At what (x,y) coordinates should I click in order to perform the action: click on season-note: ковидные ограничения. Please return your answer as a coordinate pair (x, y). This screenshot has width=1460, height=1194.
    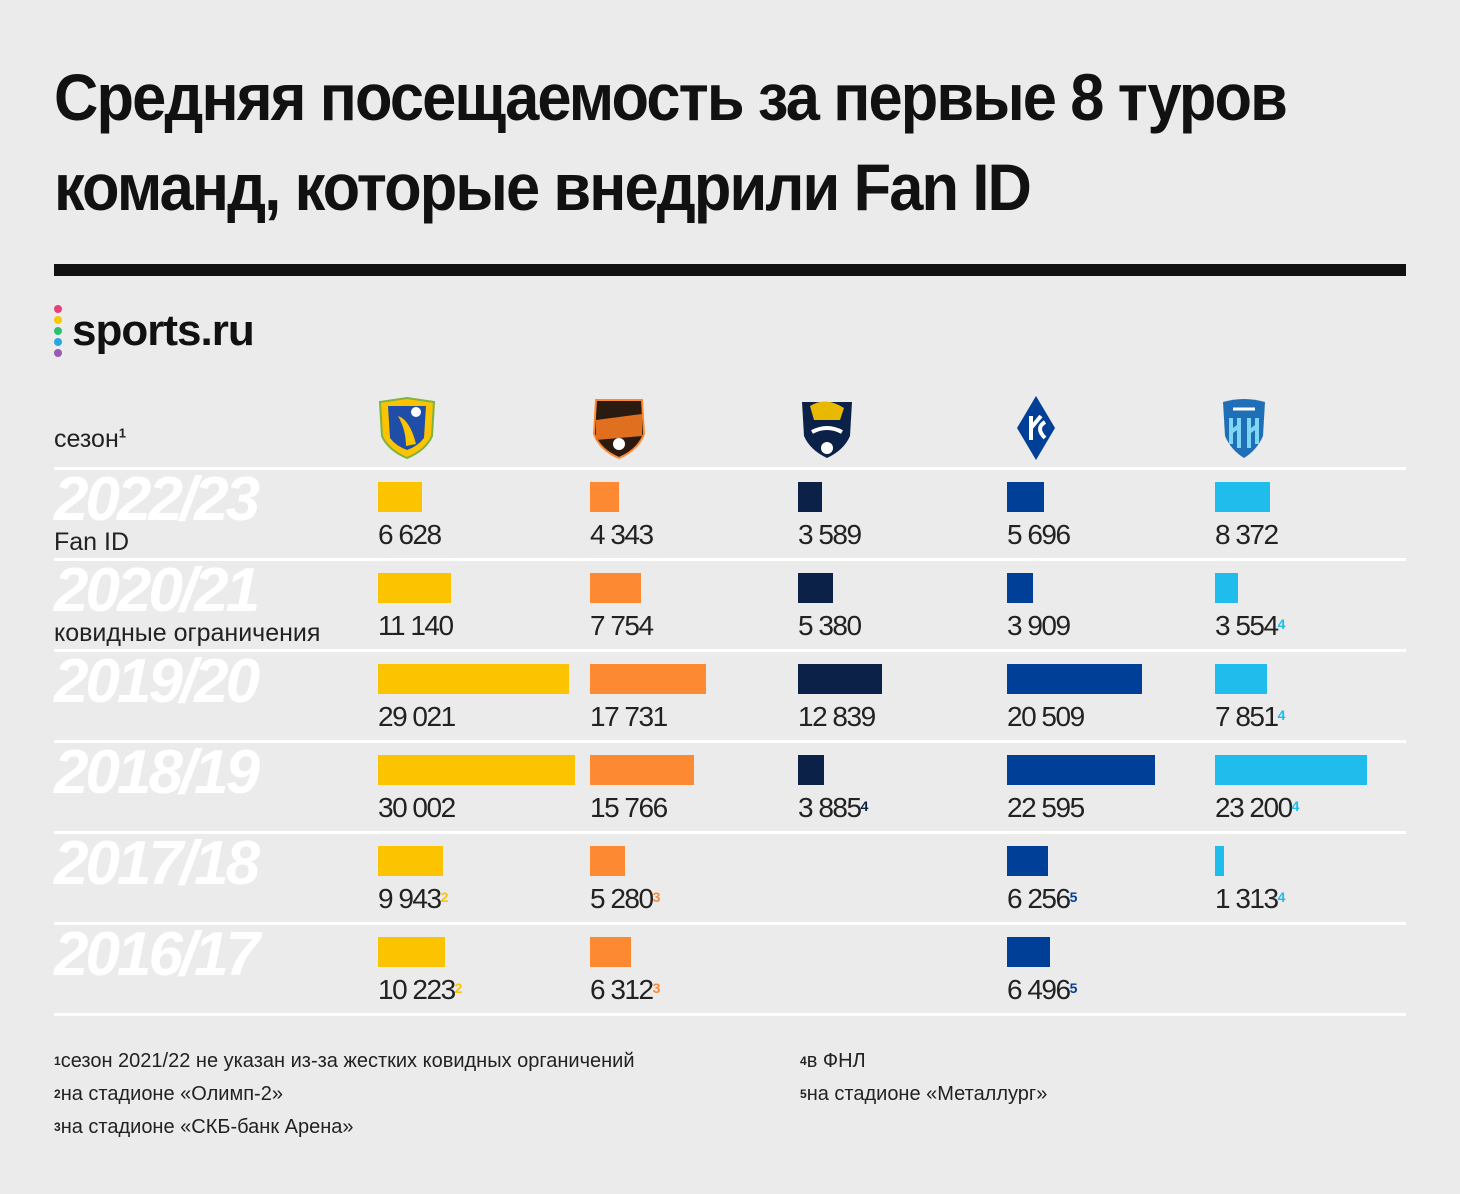
    Looking at the image, I should click on (187, 633).